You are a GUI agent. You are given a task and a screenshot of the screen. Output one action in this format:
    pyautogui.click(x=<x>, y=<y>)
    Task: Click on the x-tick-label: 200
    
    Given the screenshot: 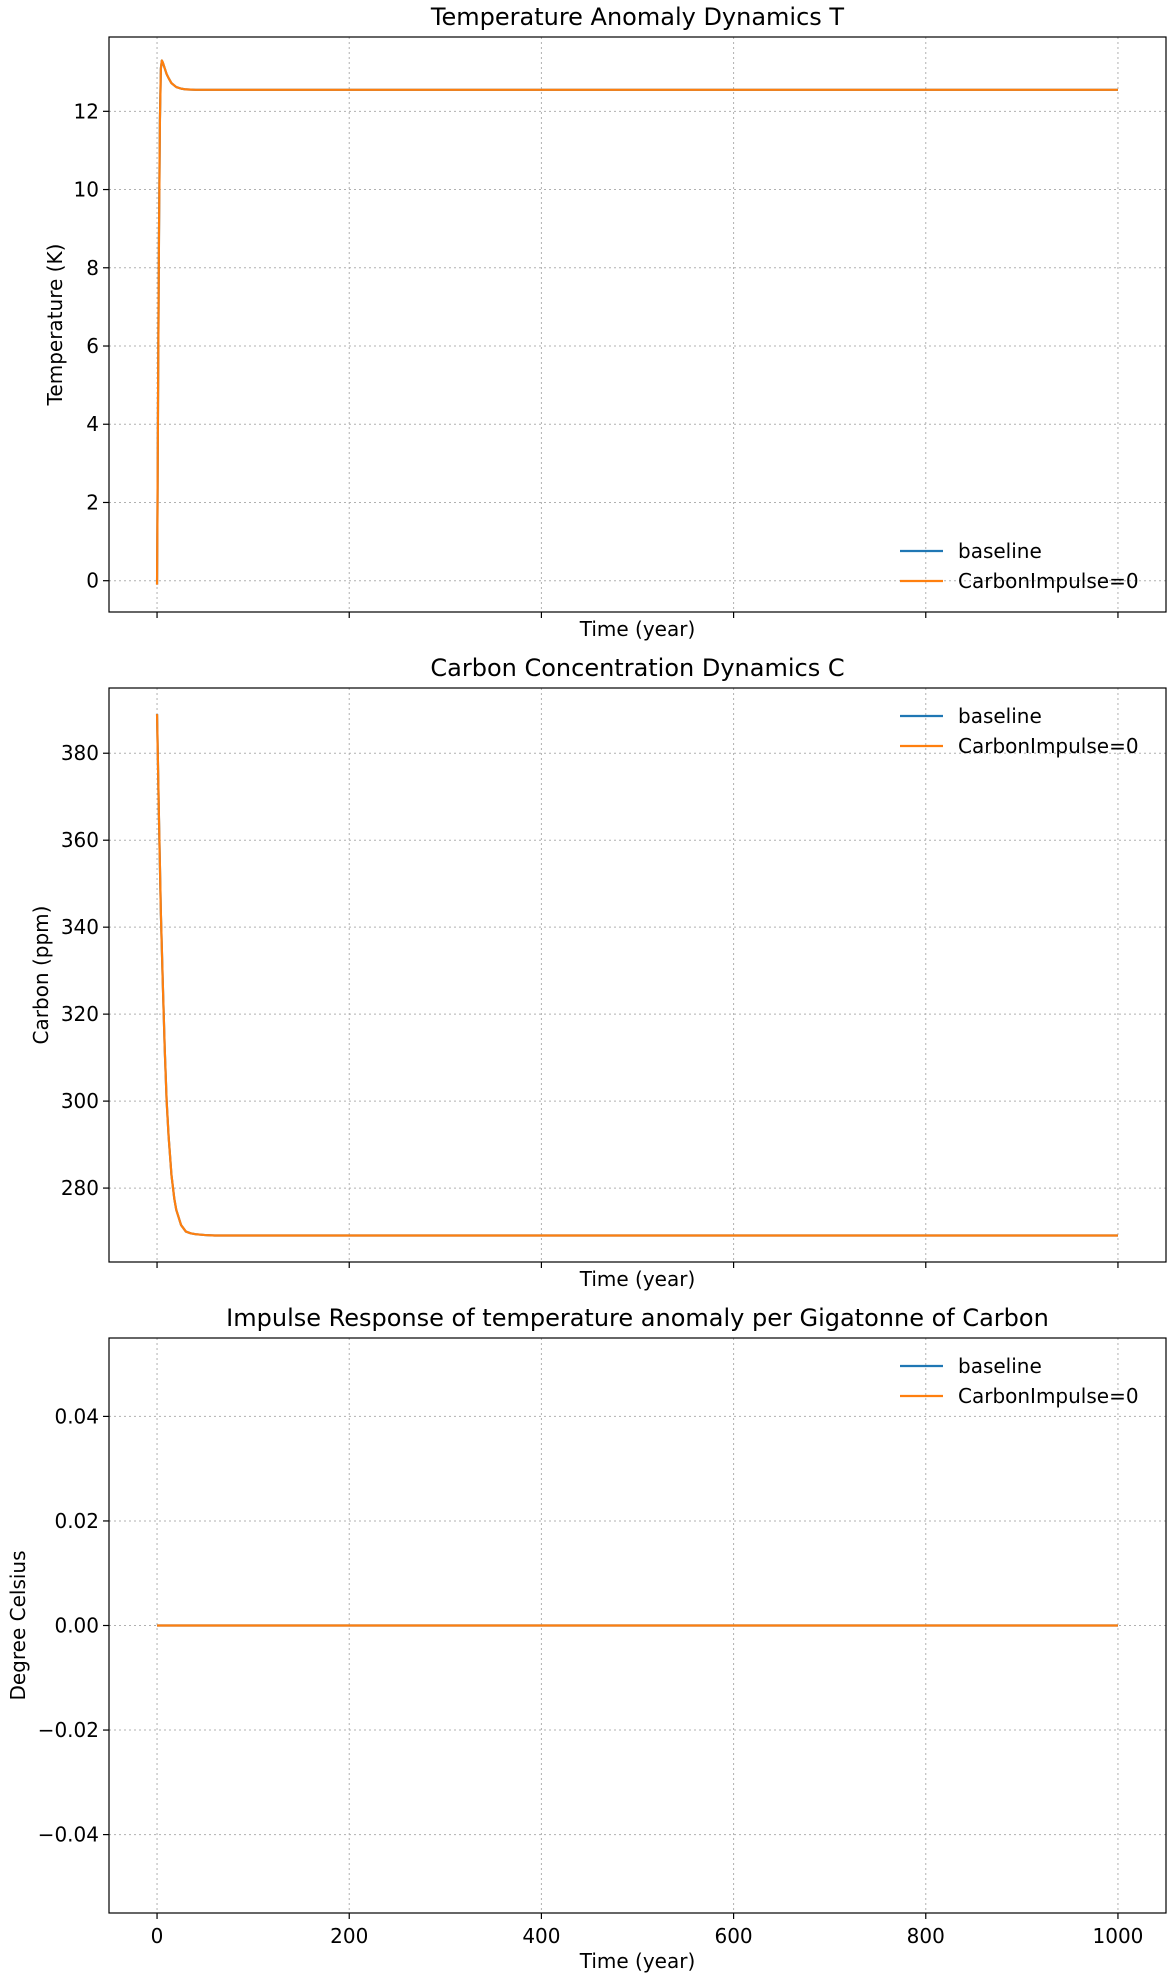 What is the action you would take?
    pyautogui.click(x=349, y=1936)
    